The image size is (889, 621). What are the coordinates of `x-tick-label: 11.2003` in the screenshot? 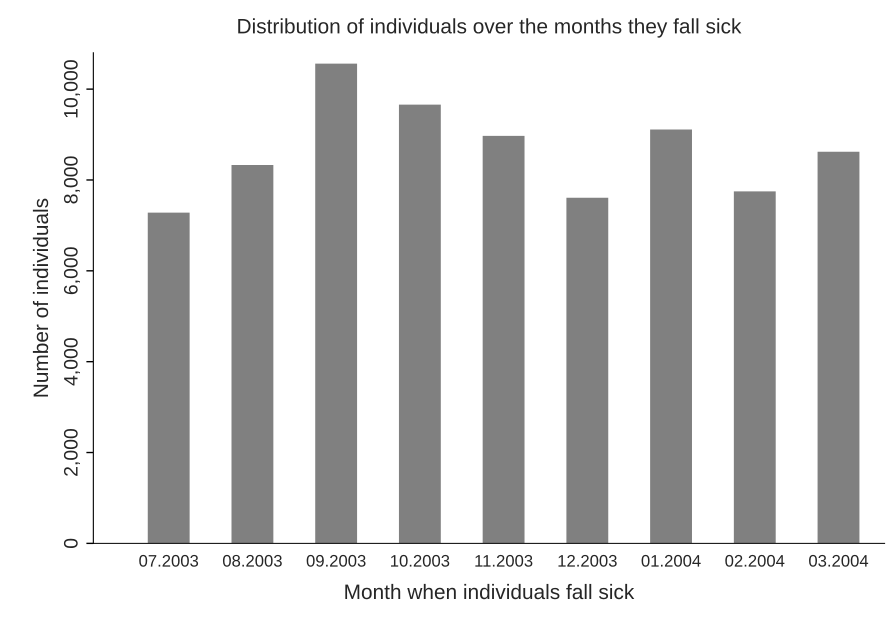 It's located at (503, 560).